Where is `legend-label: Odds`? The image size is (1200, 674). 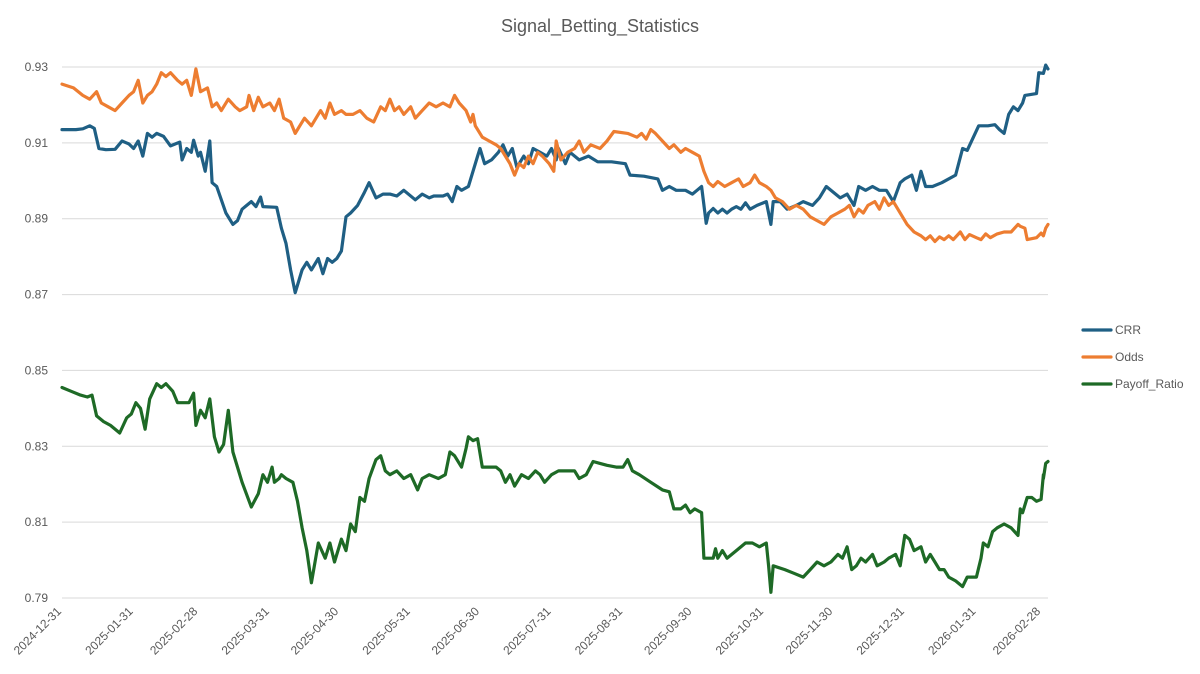
legend-label: Odds is located at coordinates (1129, 357).